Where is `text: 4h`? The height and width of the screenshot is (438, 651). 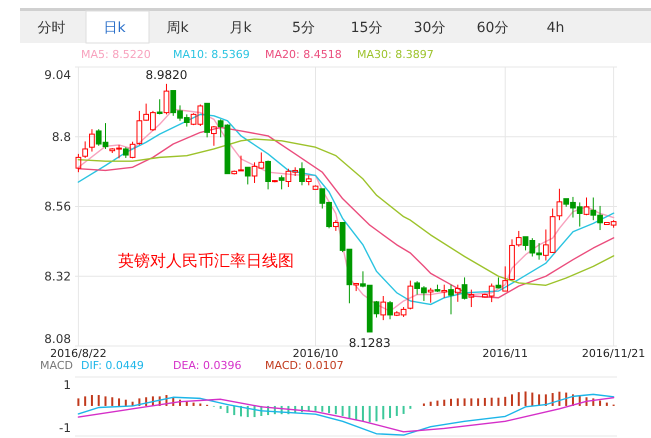 text: 4h is located at coordinates (555, 28).